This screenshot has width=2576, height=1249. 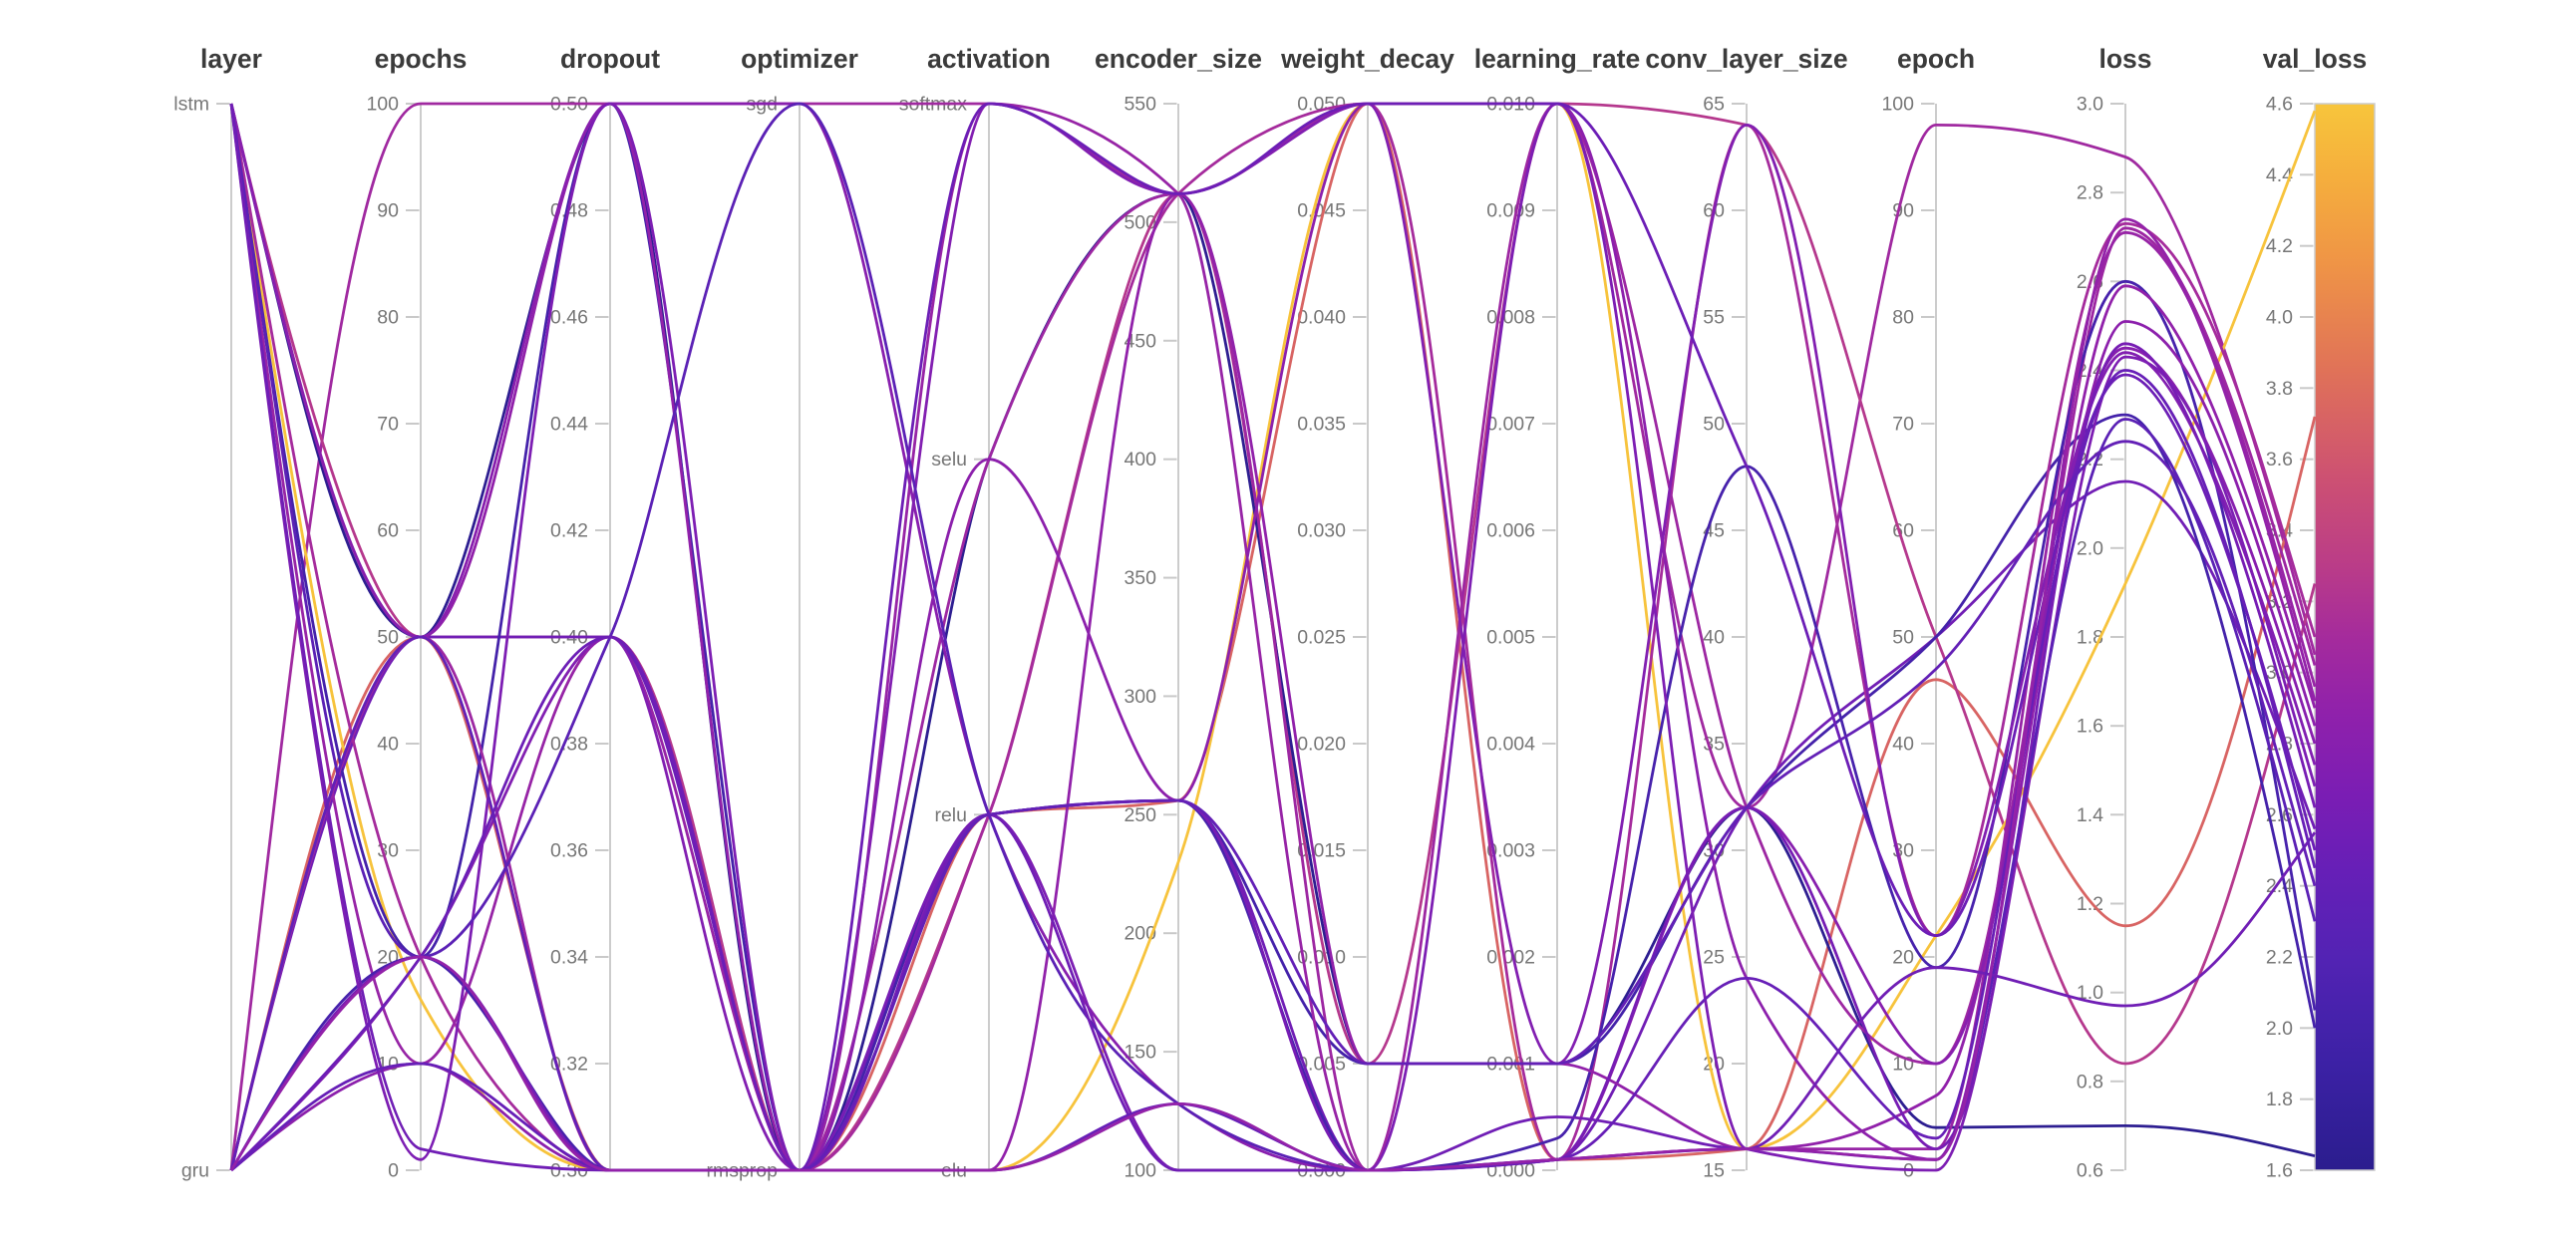 I want to click on svg-text: 0.42, so click(x=569, y=531).